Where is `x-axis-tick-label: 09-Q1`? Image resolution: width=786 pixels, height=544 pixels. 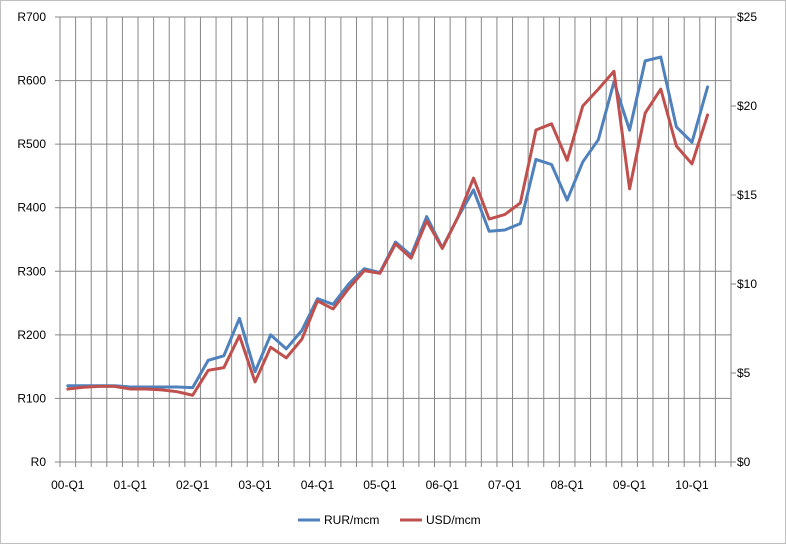 x-axis-tick-label: 09-Q1 is located at coordinates (630, 485).